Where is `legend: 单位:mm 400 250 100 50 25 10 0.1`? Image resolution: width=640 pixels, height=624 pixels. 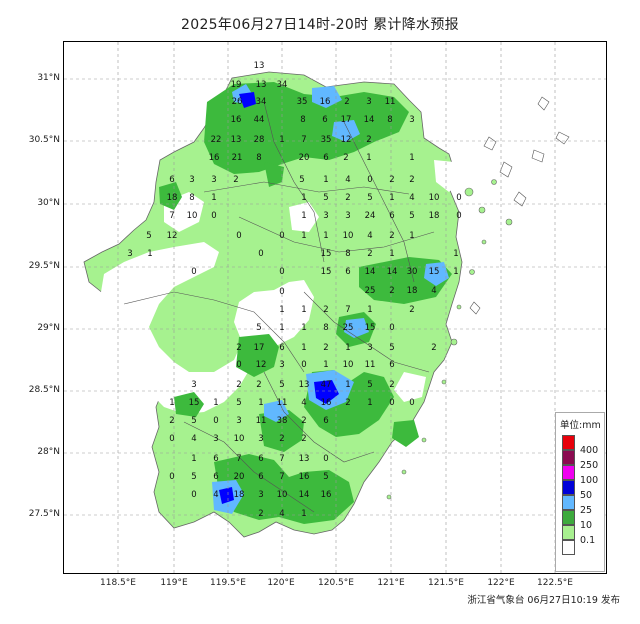
legend: 单位:mm 400 250 100 50 25 10 0.1 is located at coordinates (580, 492).